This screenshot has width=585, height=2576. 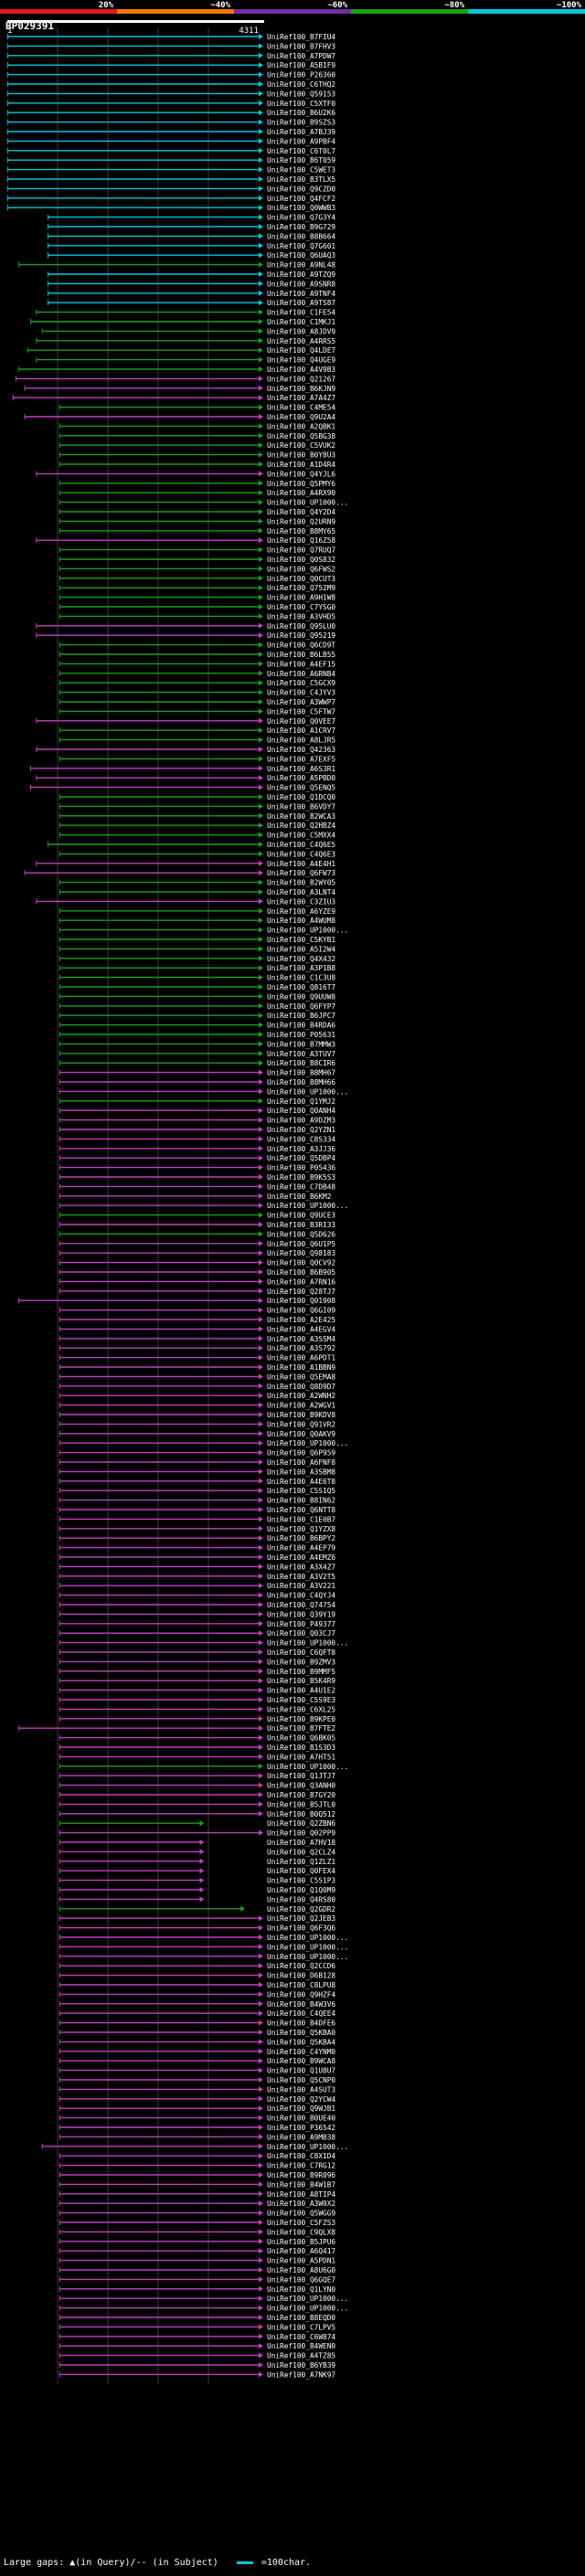 What do you see at coordinates (301, 883) in the screenshot?
I see `hit-label: UniRef100_B2WY05` at bounding box center [301, 883].